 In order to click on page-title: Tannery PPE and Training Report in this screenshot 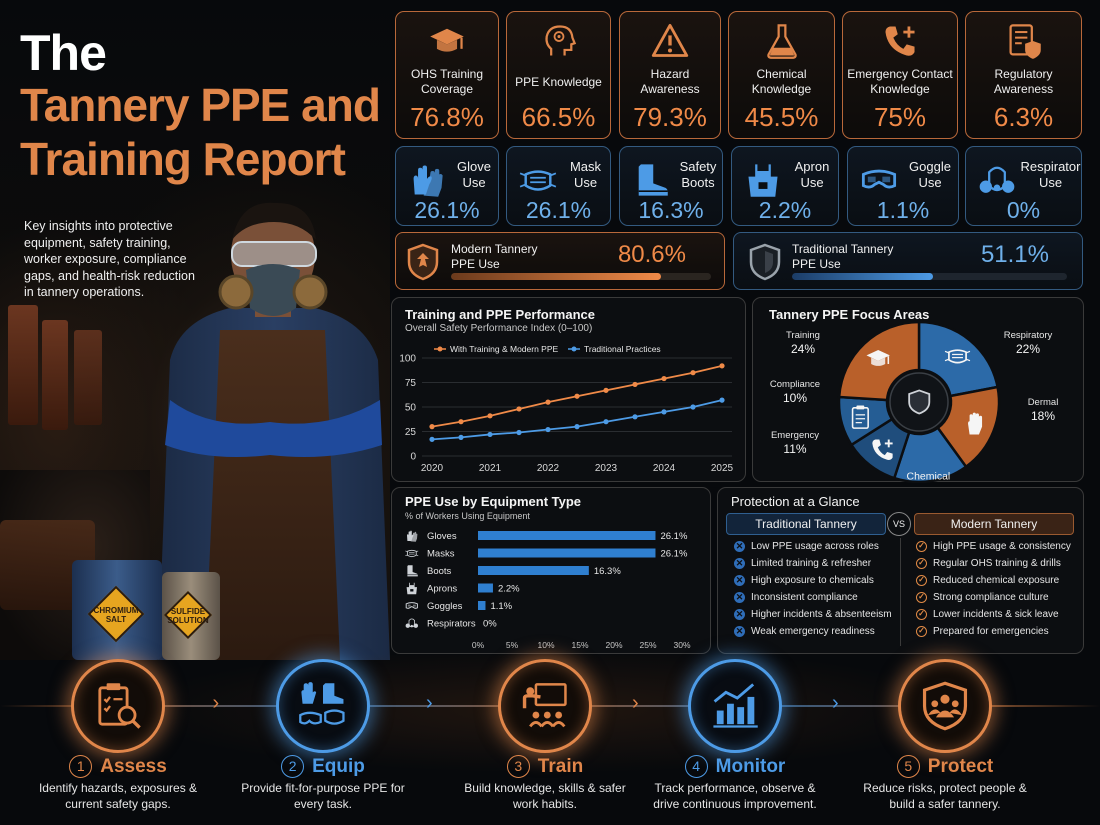, I will do `click(200, 132)`.